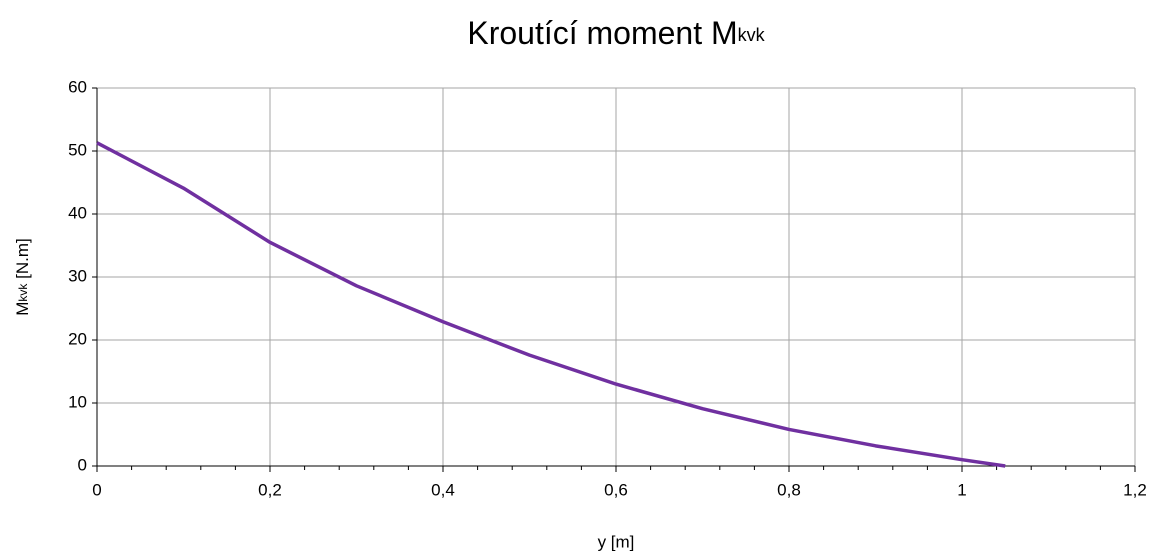 The height and width of the screenshot is (556, 1163). What do you see at coordinates (77, 338) in the screenshot?
I see `y-tick-label: 20` at bounding box center [77, 338].